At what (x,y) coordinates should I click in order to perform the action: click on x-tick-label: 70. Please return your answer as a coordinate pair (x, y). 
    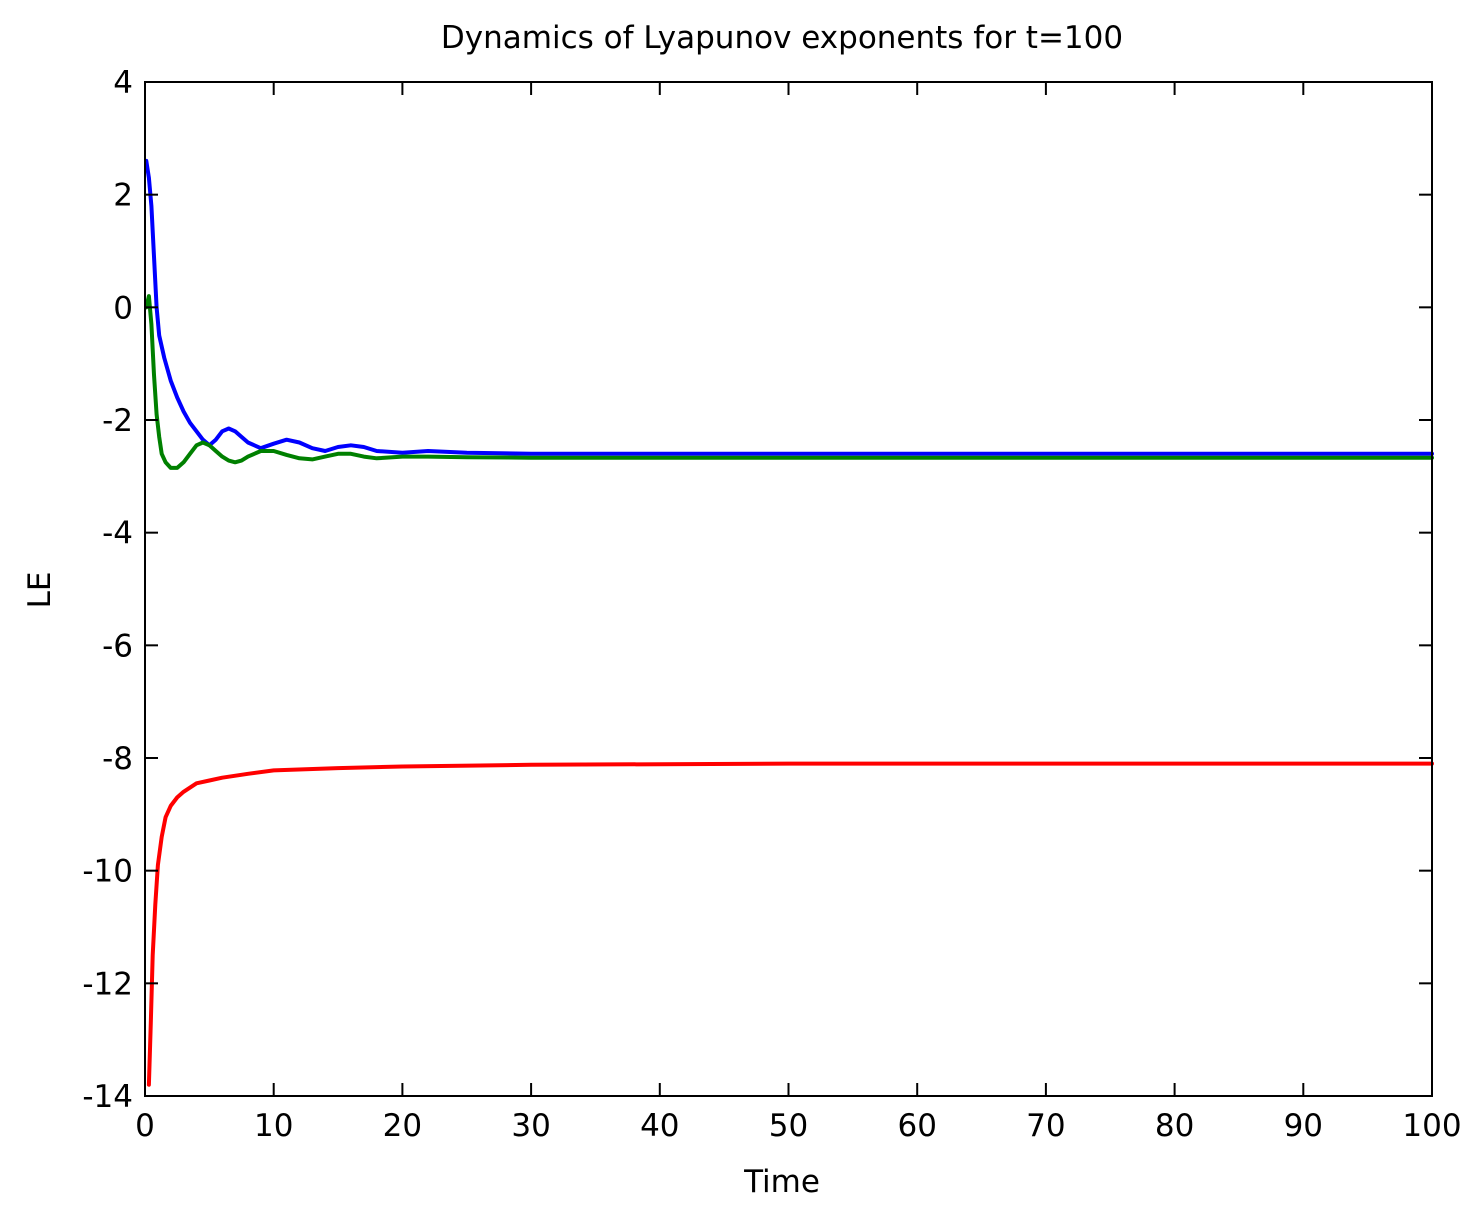
    Looking at the image, I should click on (1045, 1126).